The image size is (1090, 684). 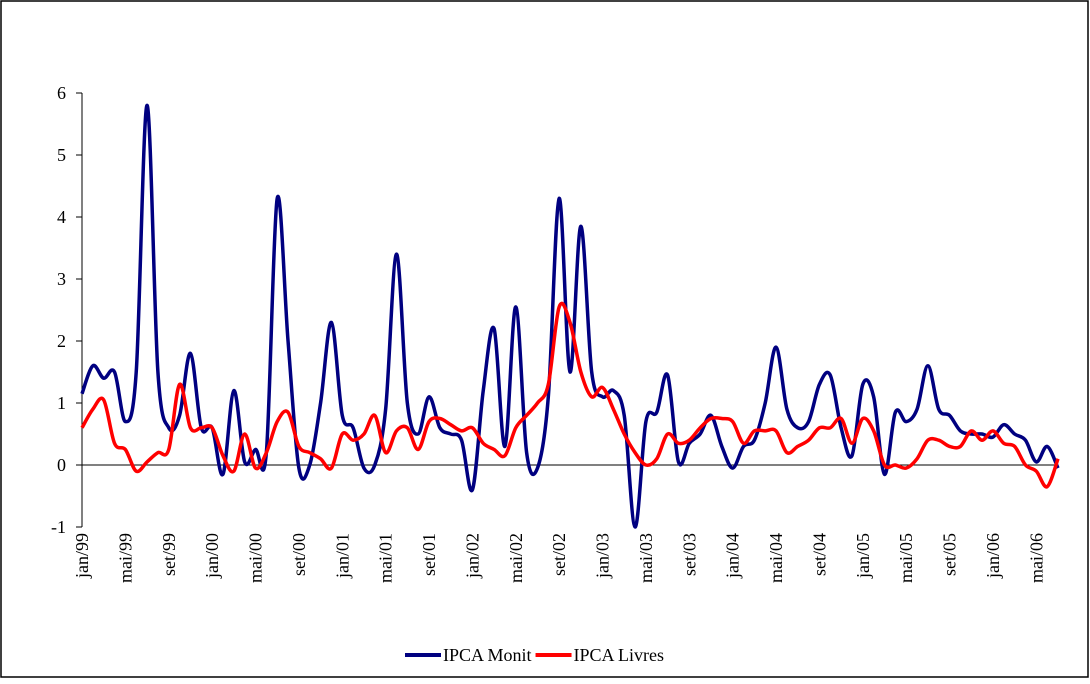 What do you see at coordinates (212, 556) in the screenshot?
I see `x-tick-label: jan/00` at bounding box center [212, 556].